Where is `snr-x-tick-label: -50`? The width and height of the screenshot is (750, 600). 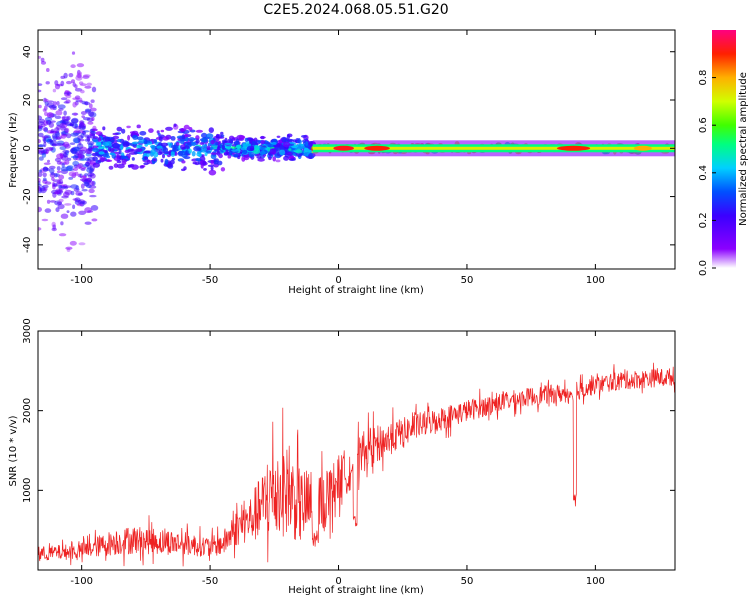 snr-x-tick-label: -50 is located at coordinates (210, 581).